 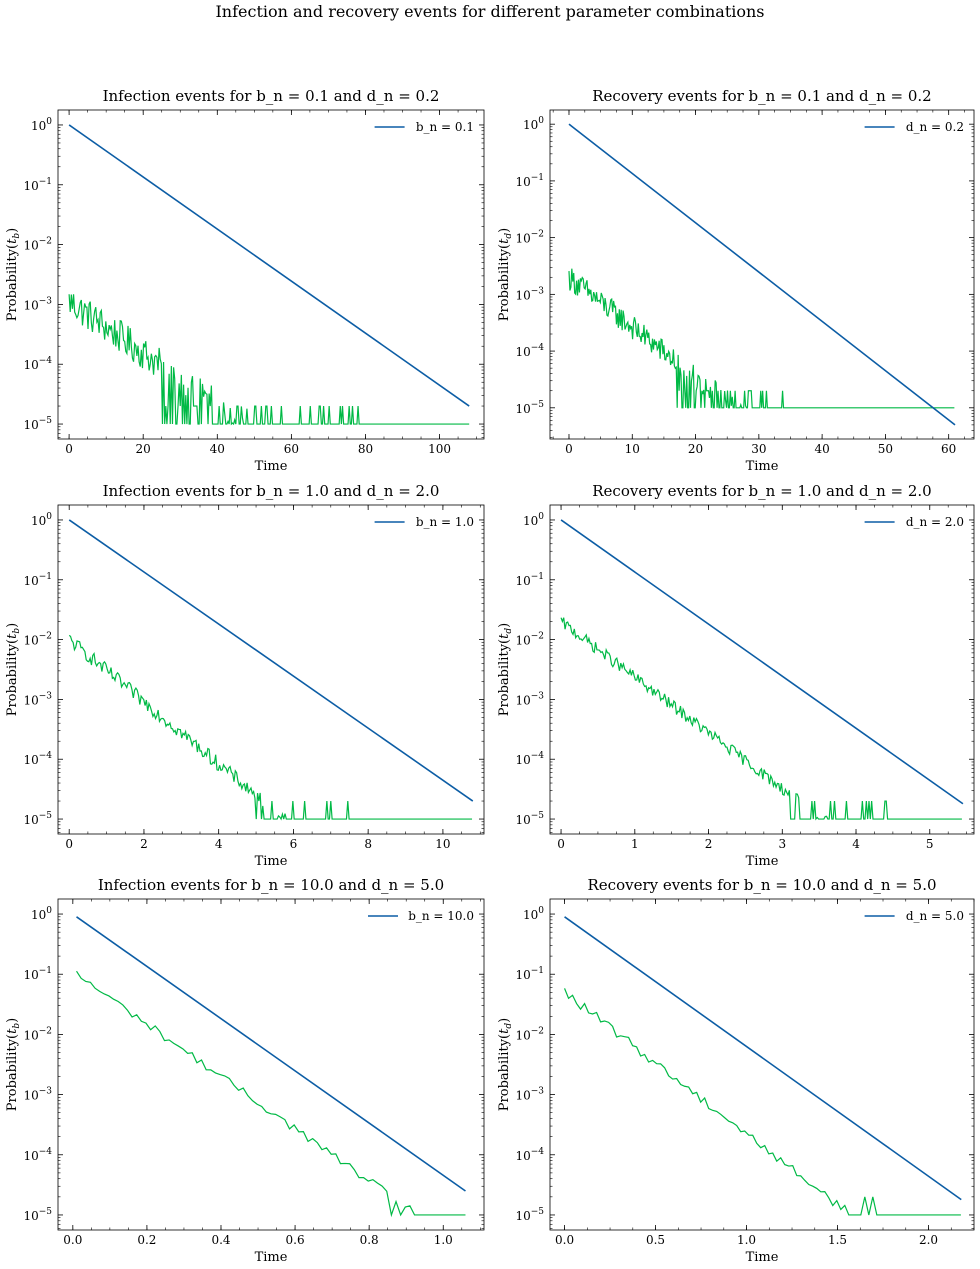 What do you see at coordinates (445, 522) in the screenshot?
I see `legend-label: b_n = 1.0` at bounding box center [445, 522].